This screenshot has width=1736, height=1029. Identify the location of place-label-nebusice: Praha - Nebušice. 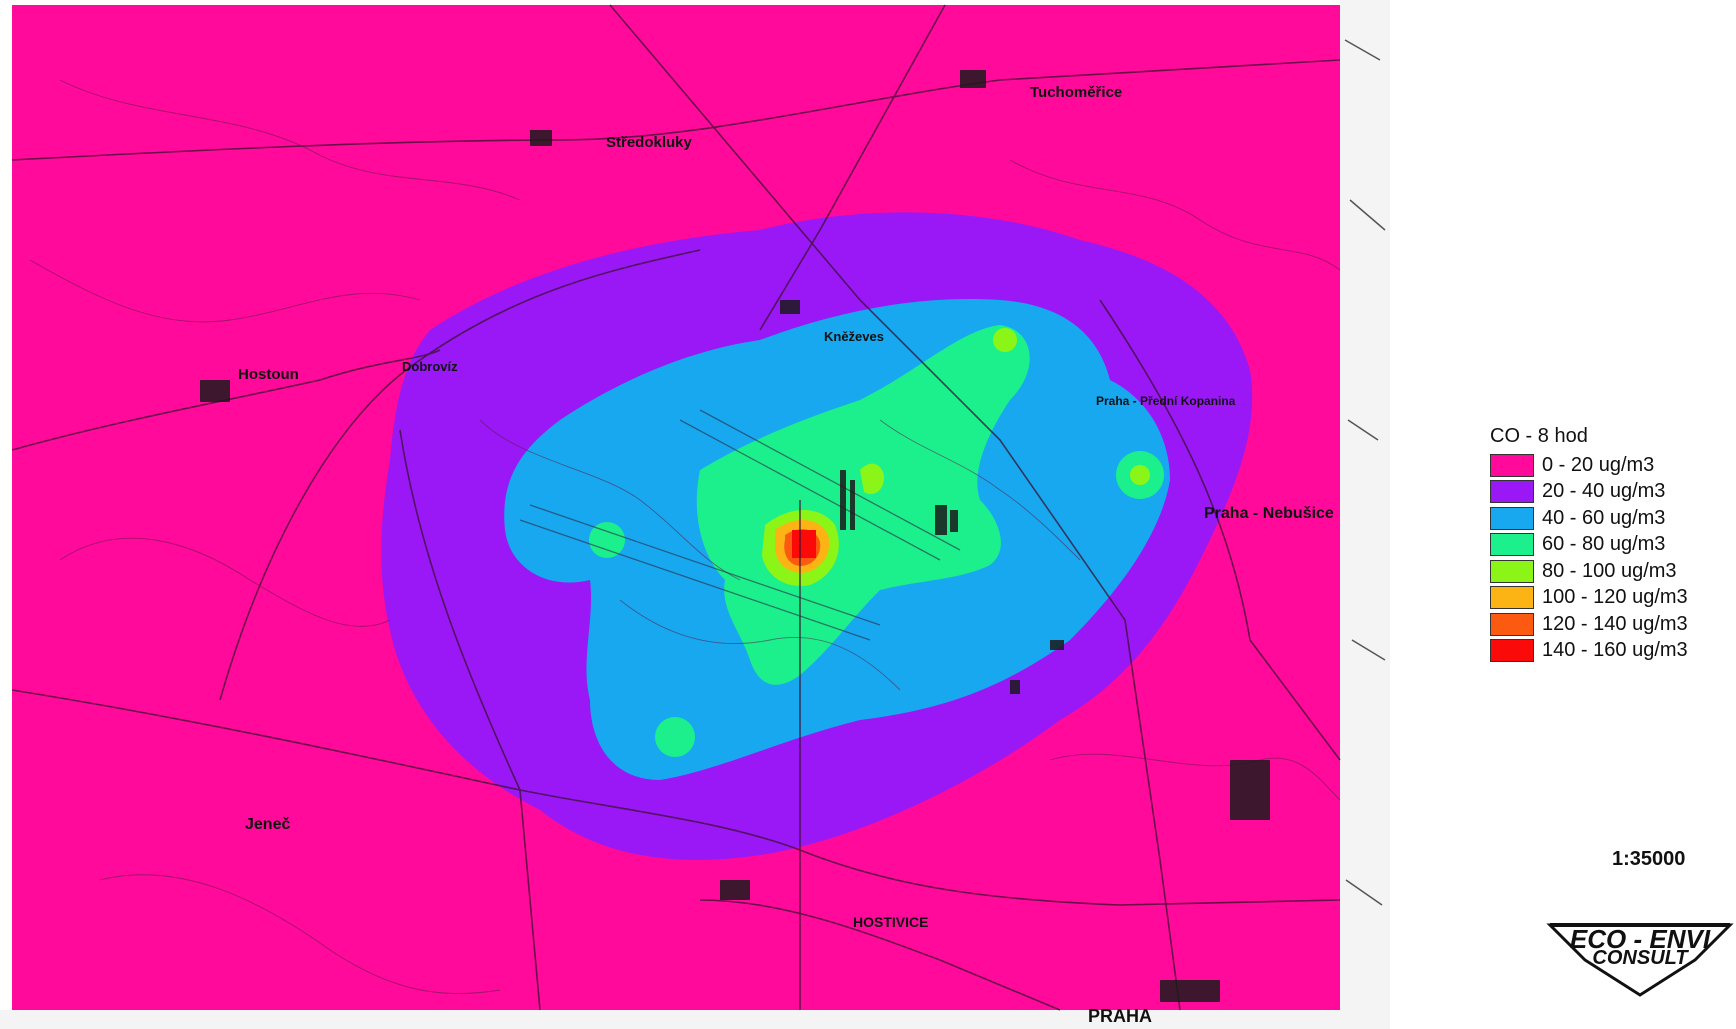
(1269, 513).